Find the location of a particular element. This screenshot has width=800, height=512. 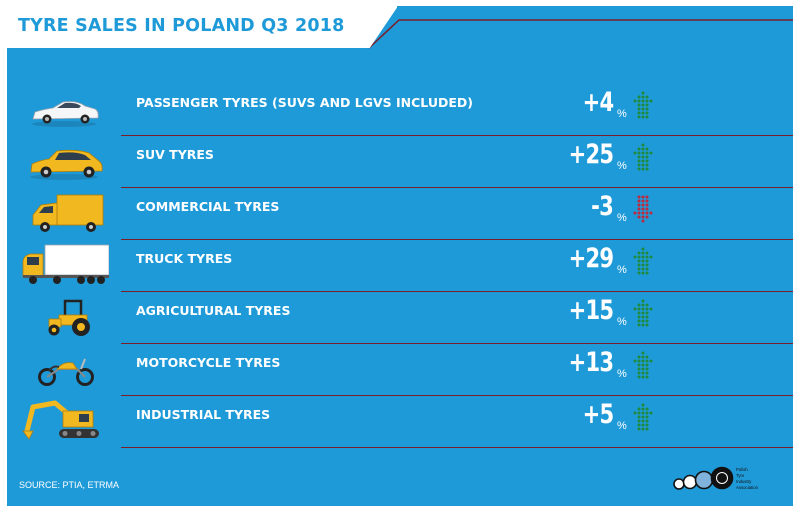

change-value: +15 is located at coordinates (590, 310).